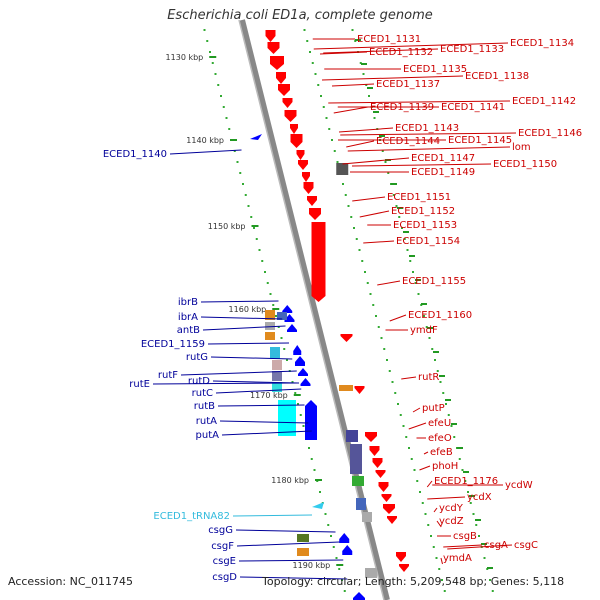 The width and height of the screenshot is (600, 600). What do you see at coordinates (525, 164) in the screenshot?
I see `gene-label: ECED1_1150` at bounding box center [525, 164].